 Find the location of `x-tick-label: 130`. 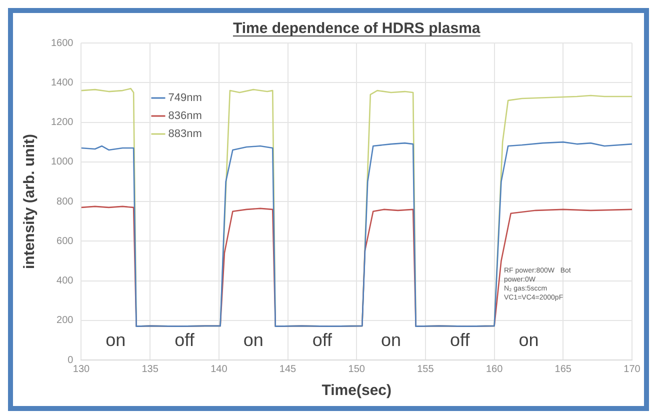

x-tick-label: 130 is located at coordinates (81, 369).